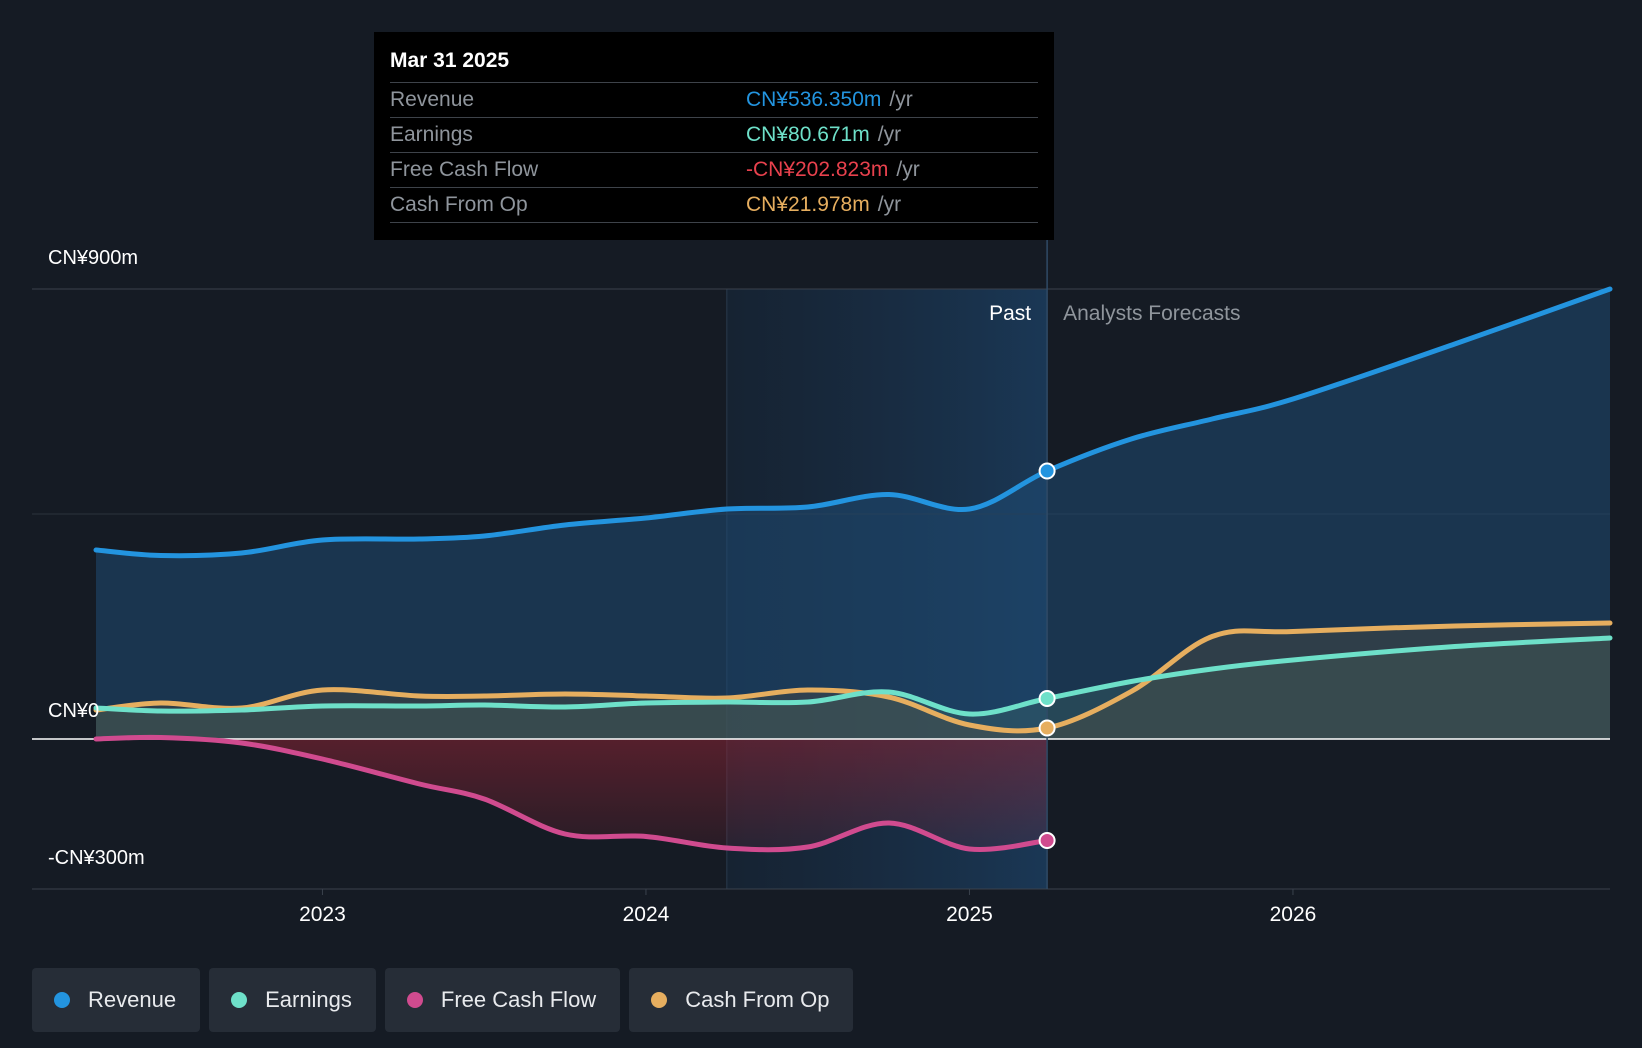 The height and width of the screenshot is (1048, 1642). Describe the element at coordinates (969, 914) in the screenshot. I see `x-tick-label: 2025` at that location.